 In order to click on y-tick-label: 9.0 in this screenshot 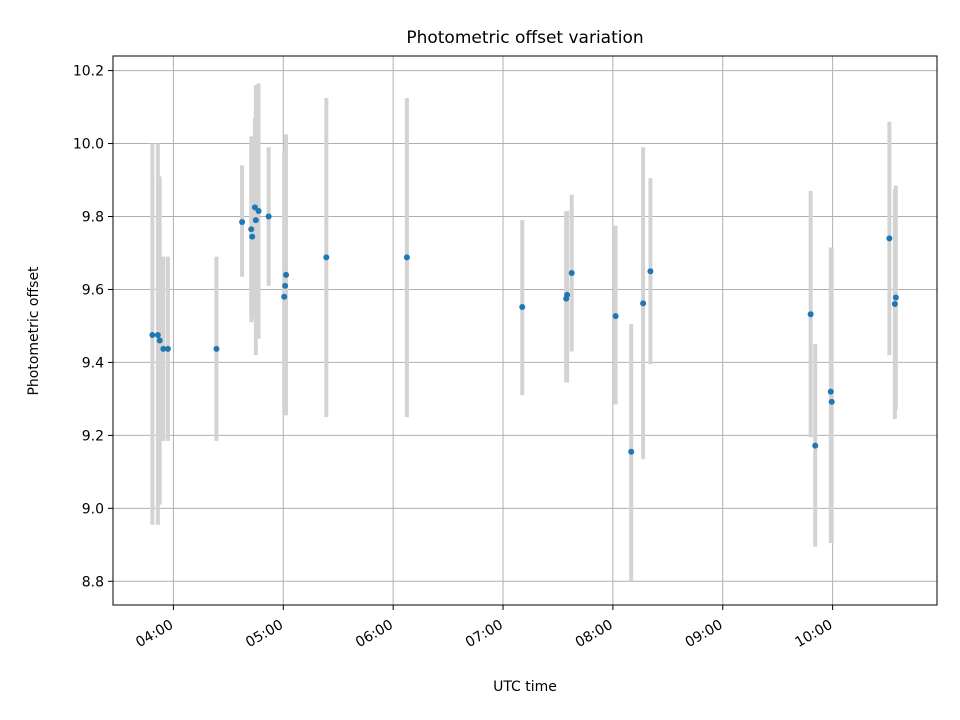, I will do `click(93, 509)`.